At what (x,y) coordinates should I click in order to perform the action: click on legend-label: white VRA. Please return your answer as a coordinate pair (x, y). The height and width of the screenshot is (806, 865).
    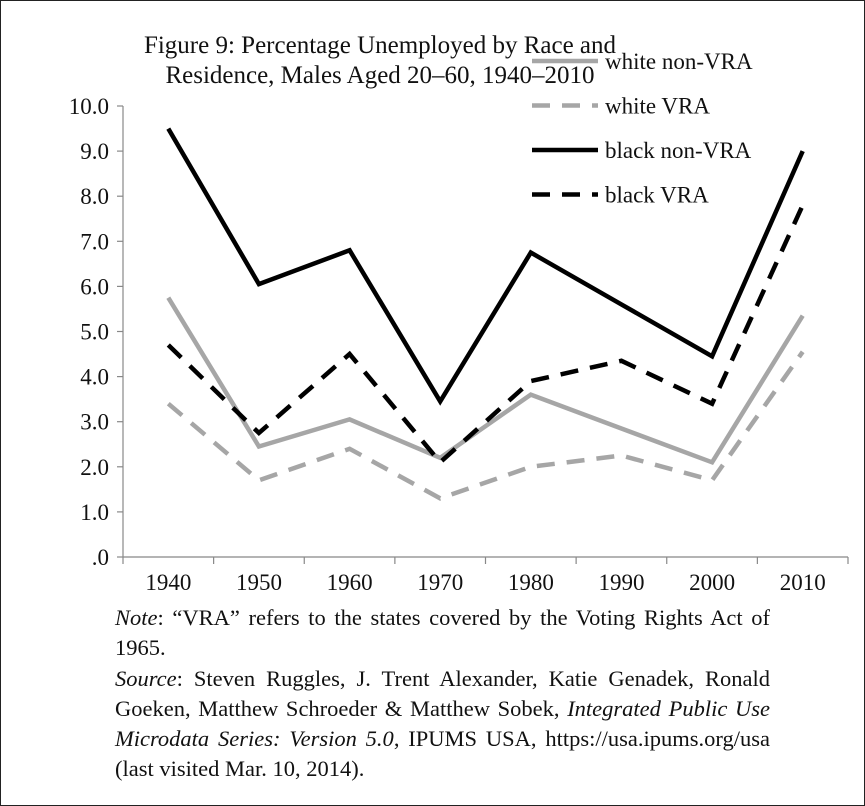
    Looking at the image, I should click on (657, 106).